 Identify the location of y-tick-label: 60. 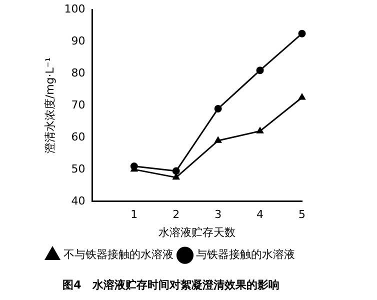
(78, 137).